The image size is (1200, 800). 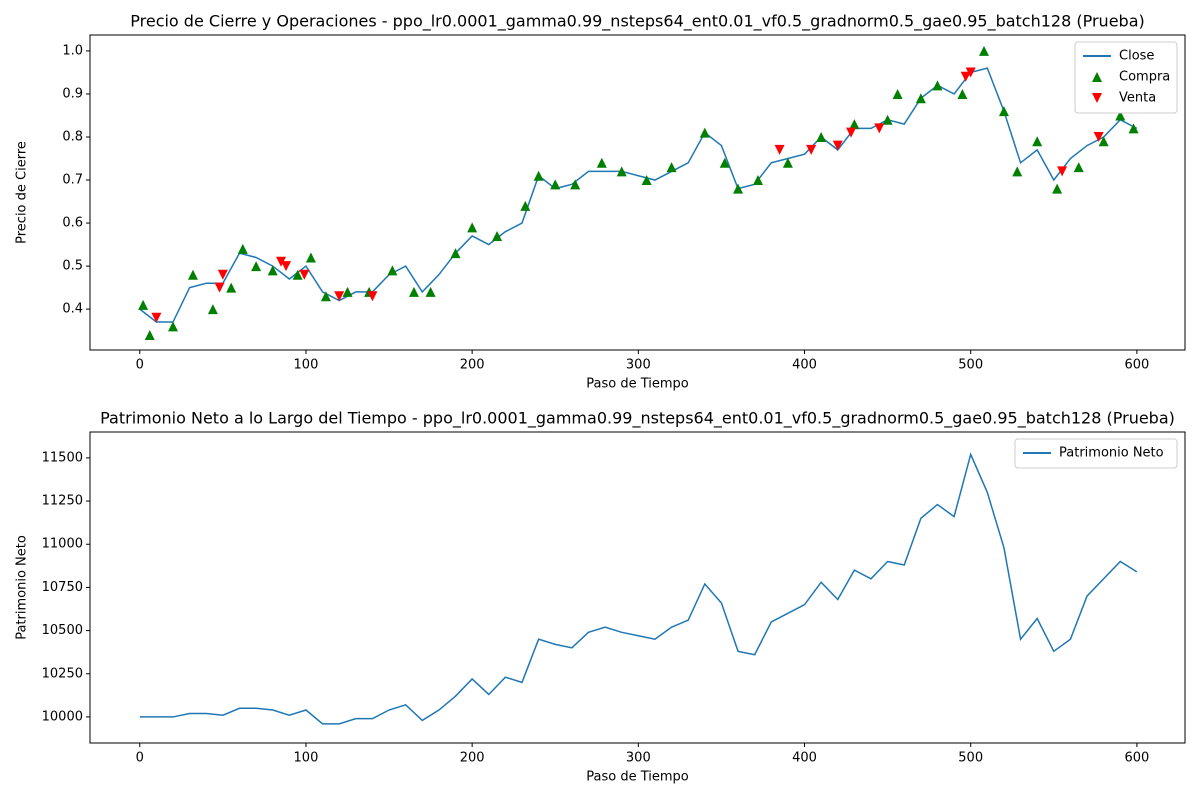 I want to click on x-tick-label: 500, so click(x=970, y=365).